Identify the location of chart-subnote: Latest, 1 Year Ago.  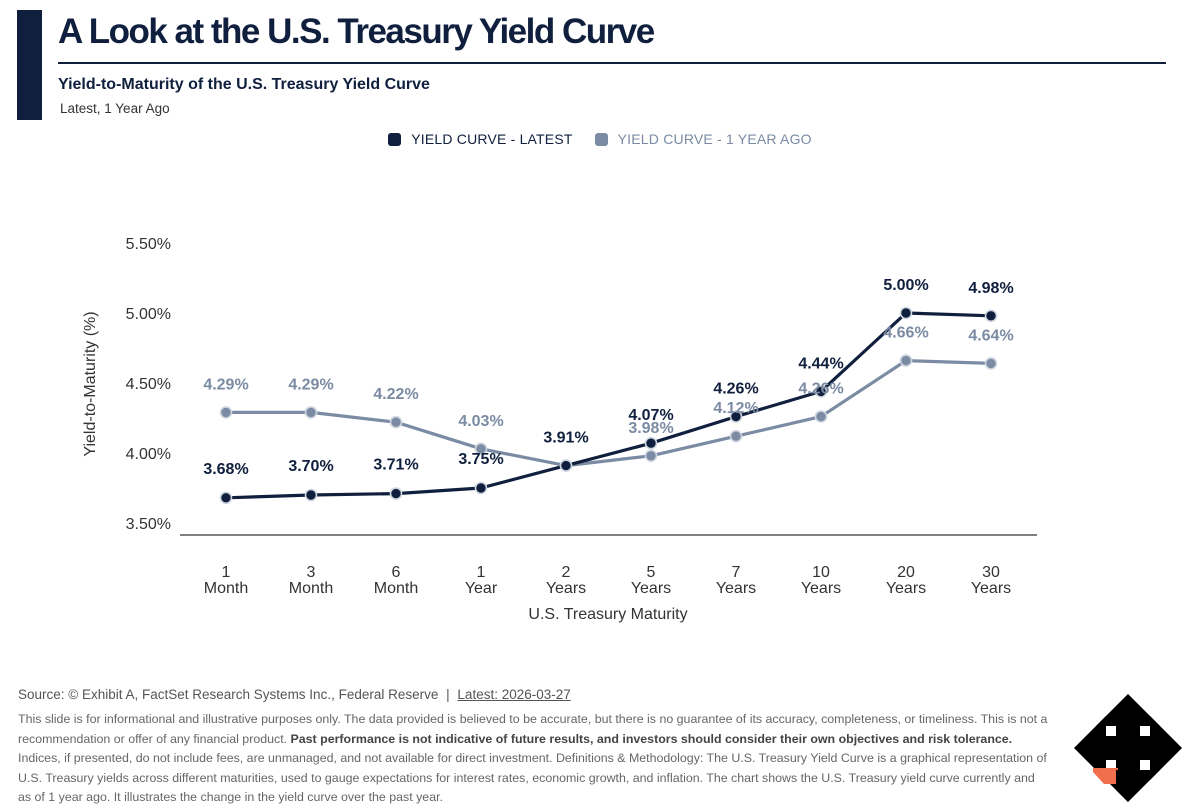
(115, 108).